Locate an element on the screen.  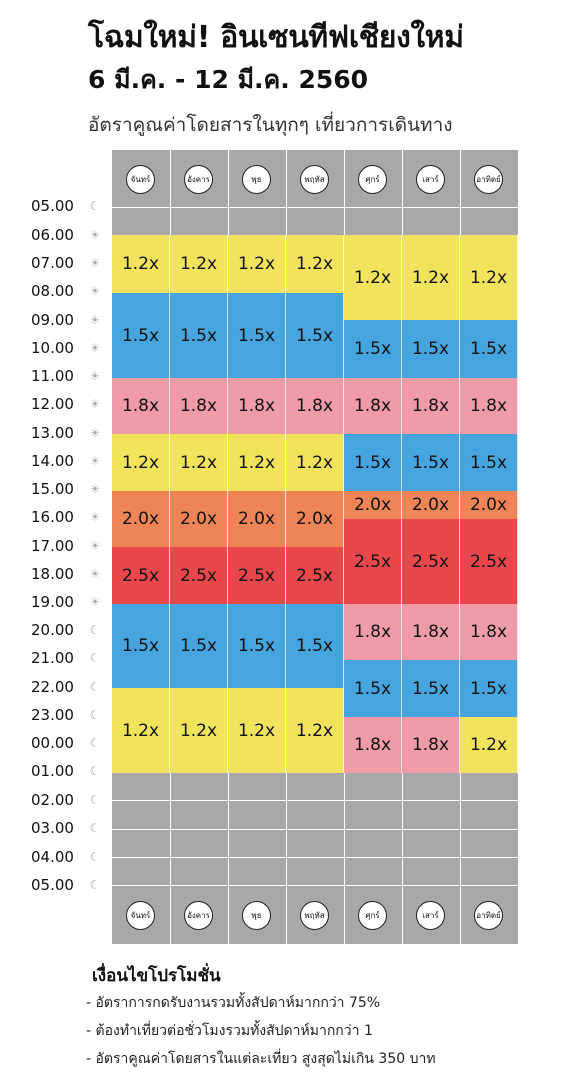
time-label: 07.00 is located at coordinates (52, 263).